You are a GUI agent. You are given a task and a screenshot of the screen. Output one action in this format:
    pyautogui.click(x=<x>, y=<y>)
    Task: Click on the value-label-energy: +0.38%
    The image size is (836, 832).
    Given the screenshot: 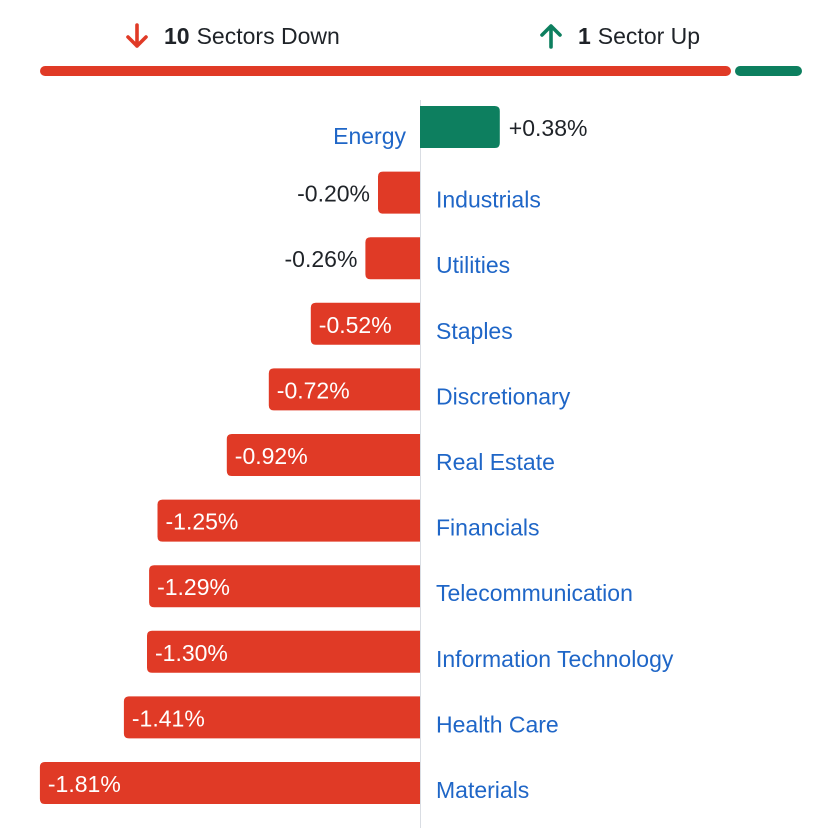 What is the action you would take?
    pyautogui.click(x=548, y=128)
    